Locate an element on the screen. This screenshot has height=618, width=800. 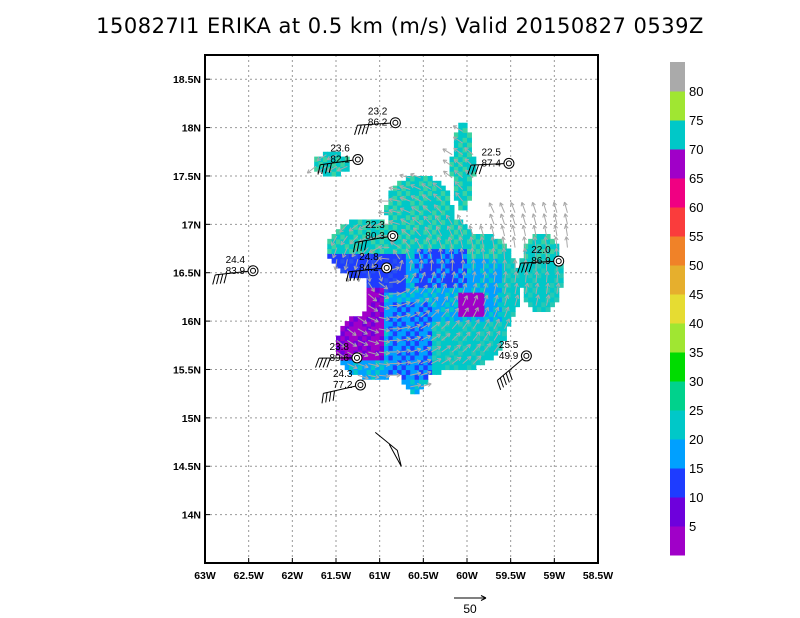
lat-tick-label: 17N is located at coordinates (191, 225).